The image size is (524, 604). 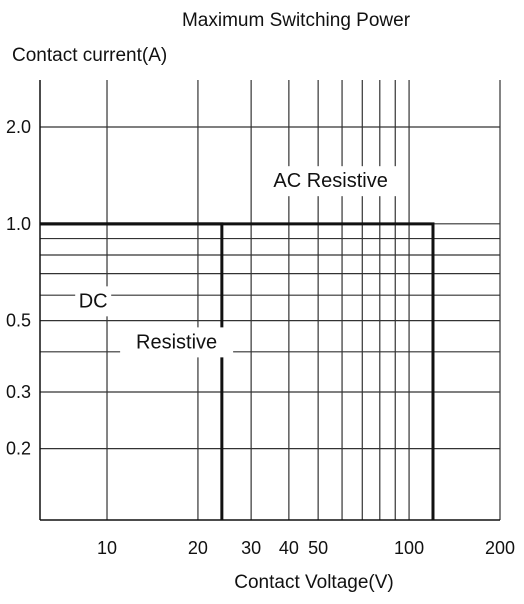 What do you see at coordinates (318, 548) in the screenshot?
I see `x-tick-label: 50` at bounding box center [318, 548].